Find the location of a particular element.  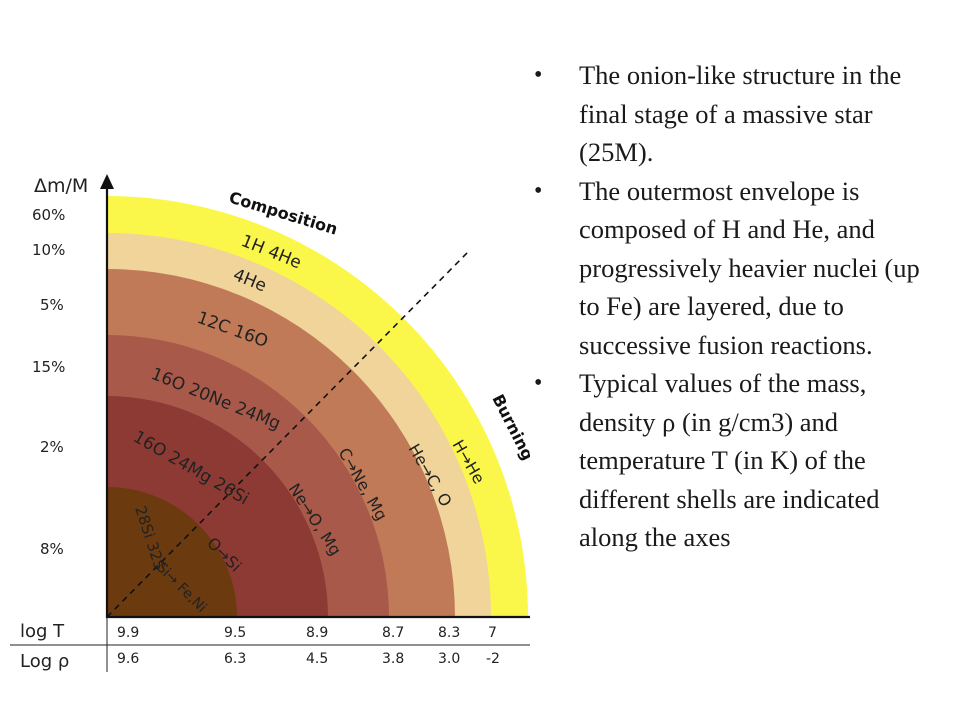

mass-fraction-label: 8% is located at coordinates (52, 549).